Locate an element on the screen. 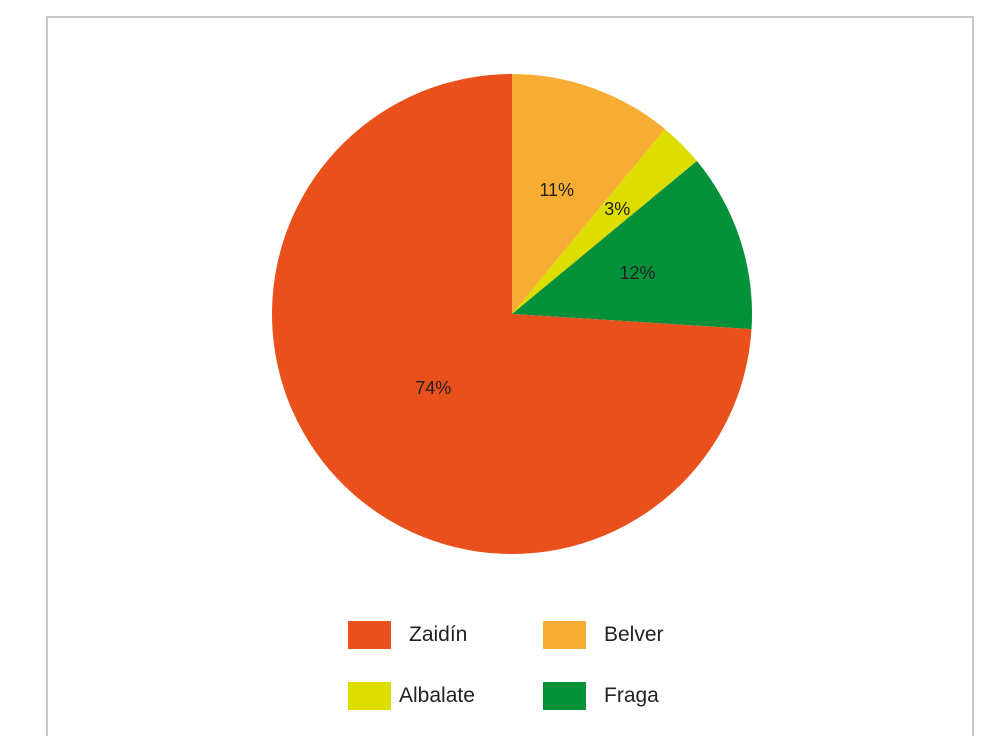 The height and width of the screenshot is (736, 993). pie-slice-albalate is located at coordinates (604, 221).